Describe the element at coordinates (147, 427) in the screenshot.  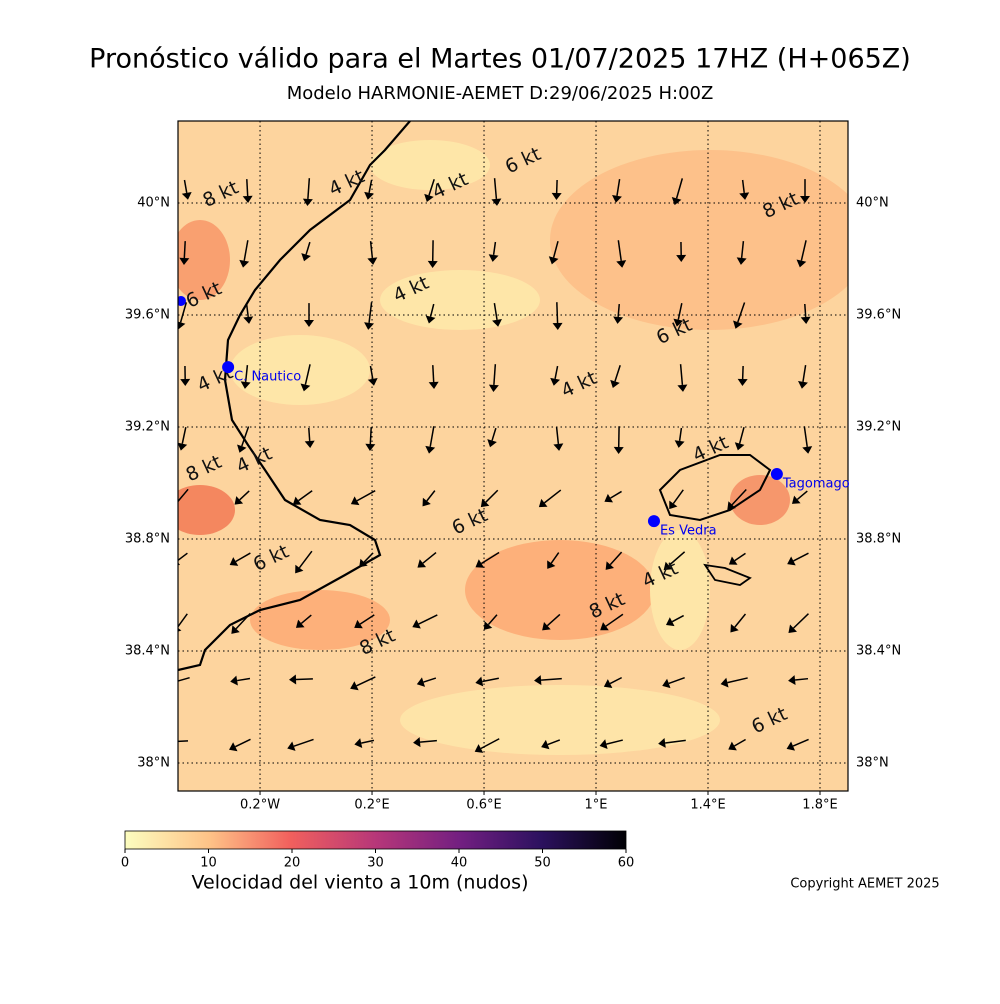
I see `y-tick-label: 39.2°N` at that location.